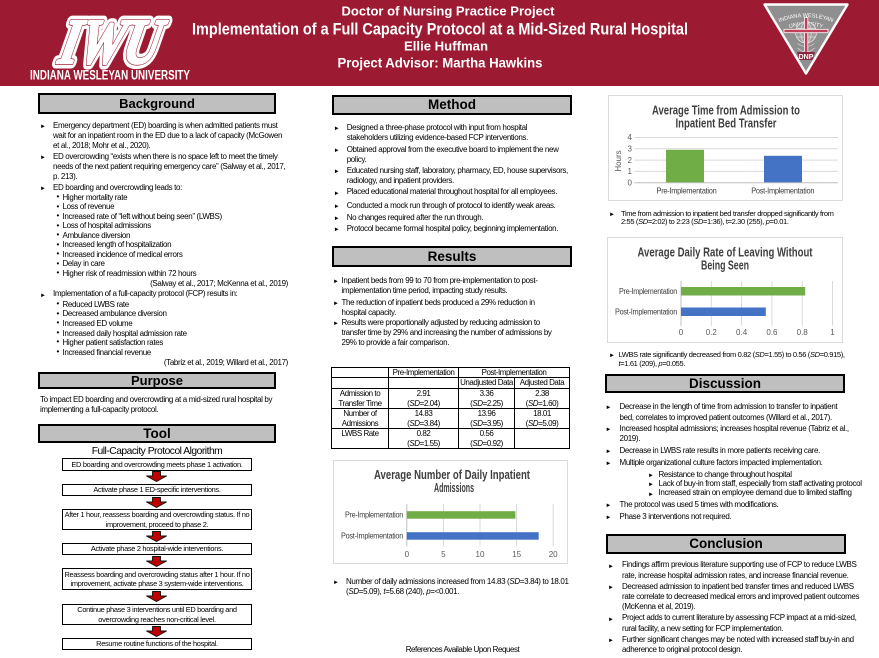  Describe the element at coordinates (725, 266) in the screenshot. I see `svg-text: Being Seen` at that location.